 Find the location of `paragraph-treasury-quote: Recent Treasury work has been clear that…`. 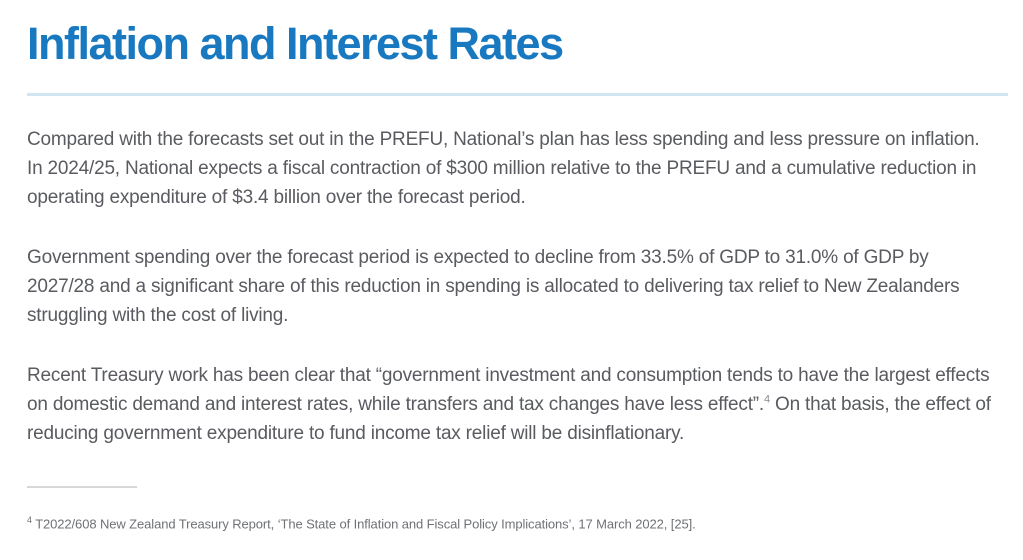

paragraph-treasury-quote: Recent Treasury work has been clear that… is located at coordinates (511, 404).